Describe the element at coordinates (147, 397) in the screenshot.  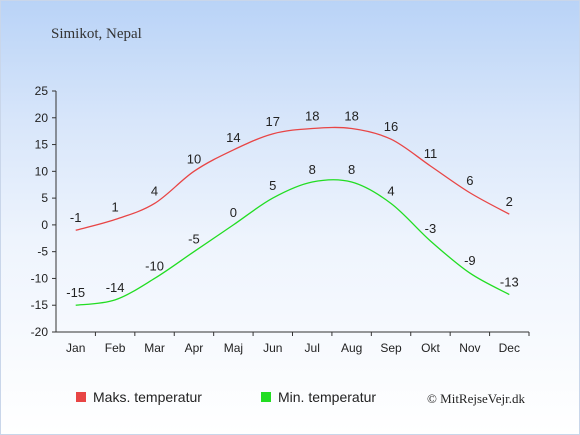
I see `legend-label-max: Maks. temperatur` at that location.